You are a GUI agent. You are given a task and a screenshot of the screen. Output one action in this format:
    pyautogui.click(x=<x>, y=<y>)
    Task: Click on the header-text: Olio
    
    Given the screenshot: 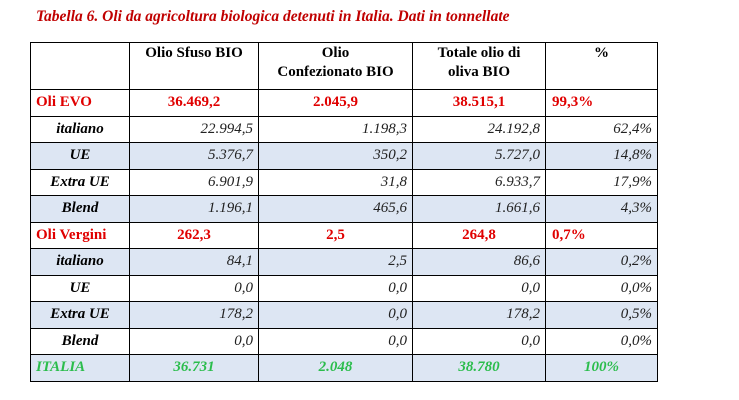 What is the action you would take?
    pyautogui.click(x=335, y=53)
    